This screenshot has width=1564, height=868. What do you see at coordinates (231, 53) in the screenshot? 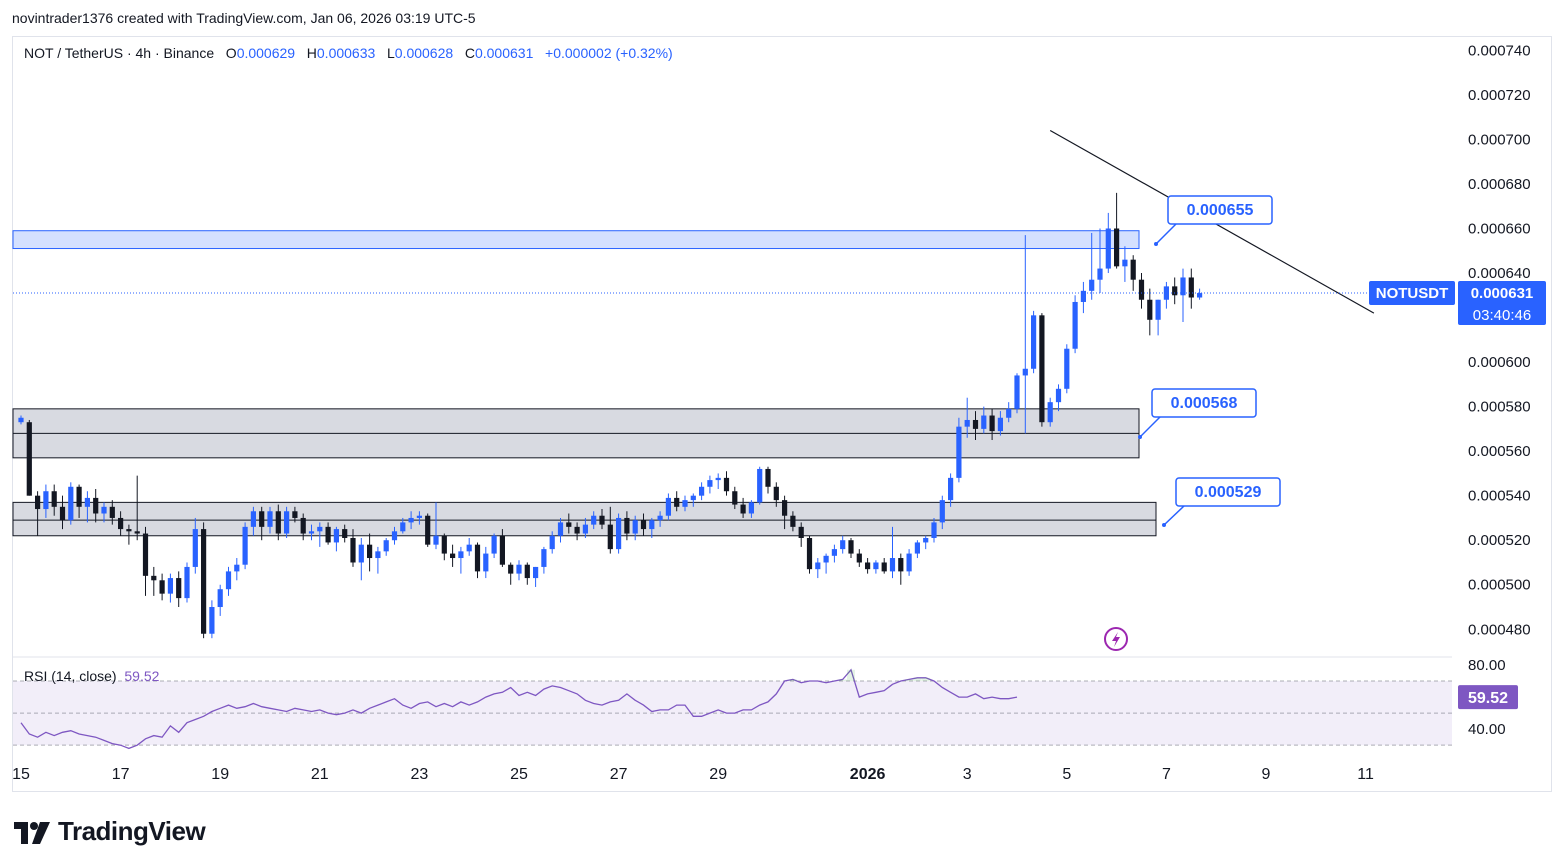
I see `legend-open-label: O` at bounding box center [231, 53].